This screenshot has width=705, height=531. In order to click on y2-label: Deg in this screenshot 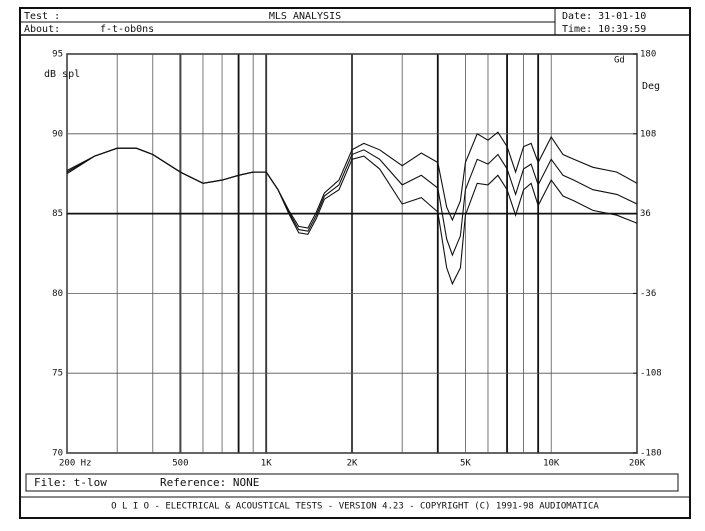, I will do `click(651, 86)`.